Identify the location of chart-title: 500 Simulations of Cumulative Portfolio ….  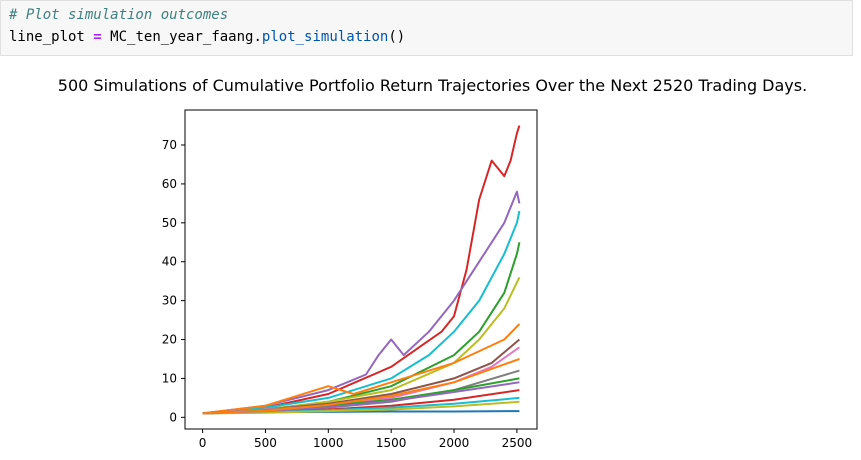
(432, 85).